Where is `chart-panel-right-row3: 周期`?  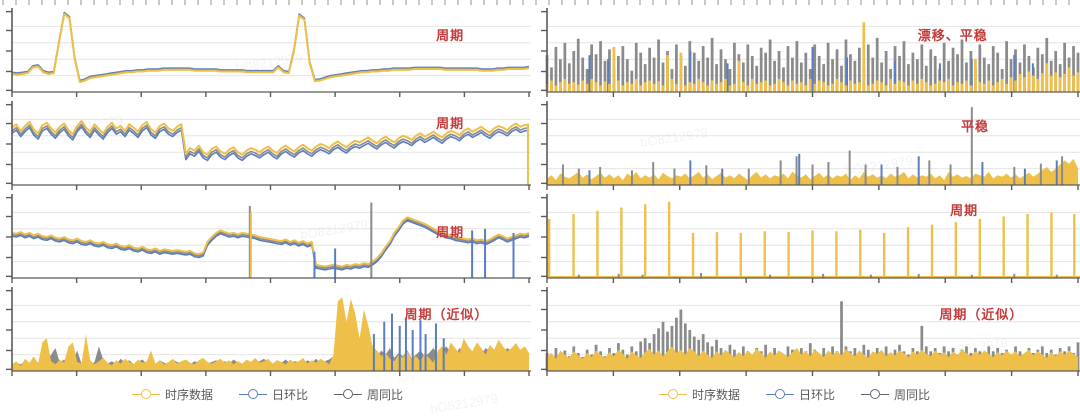
chart-panel-right-row3: 周期 is located at coordinates (809, 238).